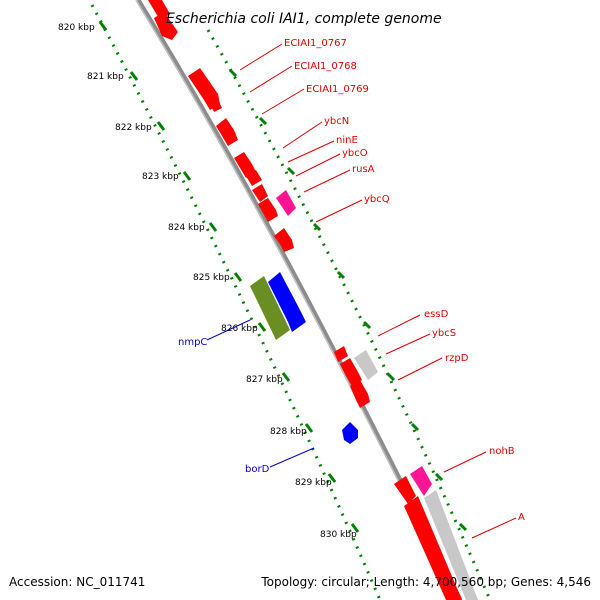 The image size is (600, 600). I want to click on kbp-label: 829 kbp, so click(313, 483).